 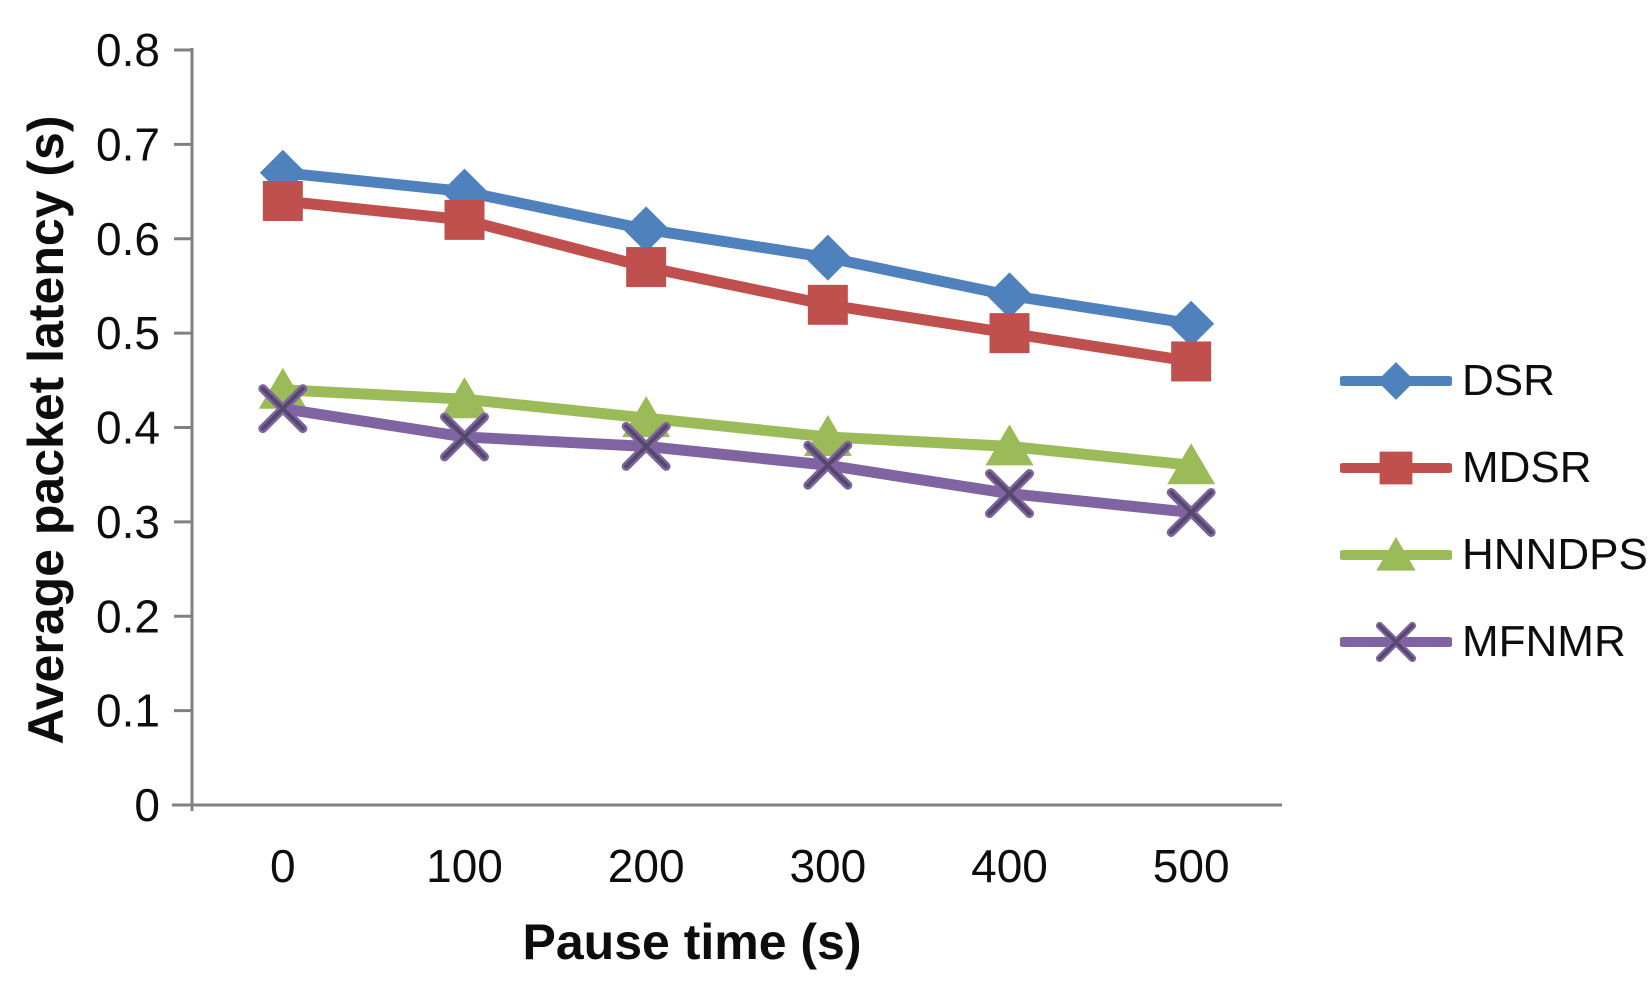 I want to click on legend-item-mfnmr: MFNMR, so click(x=1494, y=641).